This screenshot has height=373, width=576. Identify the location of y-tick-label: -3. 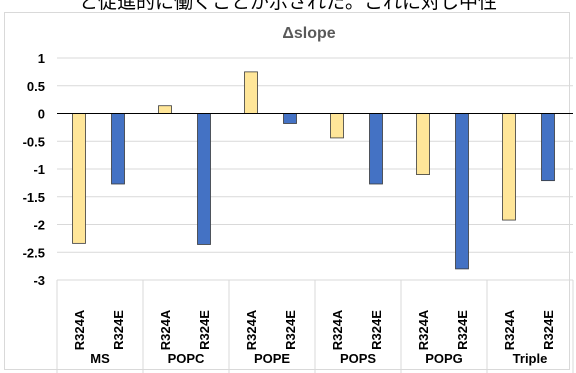
(39, 280).